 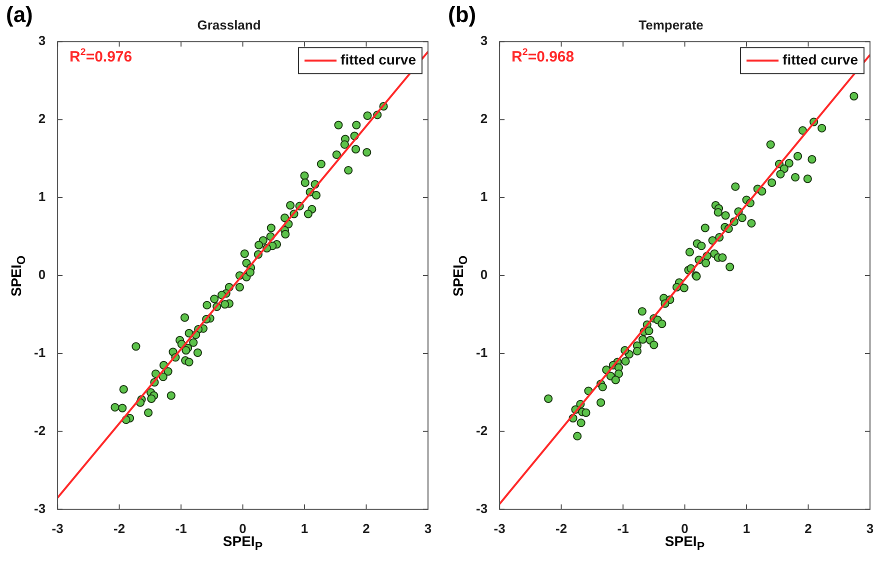 I want to click on chart-title: Temperate, so click(x=671, y=24).